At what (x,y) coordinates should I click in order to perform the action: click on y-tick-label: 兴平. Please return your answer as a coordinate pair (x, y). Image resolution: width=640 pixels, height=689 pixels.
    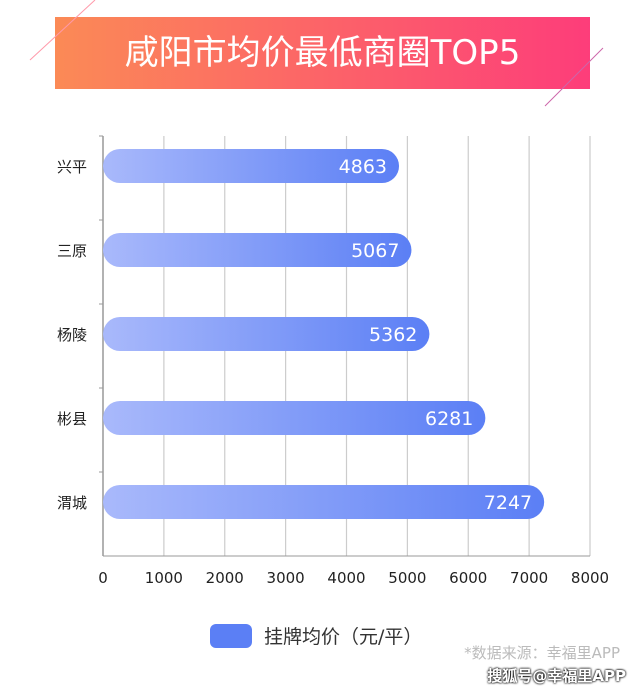
    Looking at the image, I should click on (72, 167).